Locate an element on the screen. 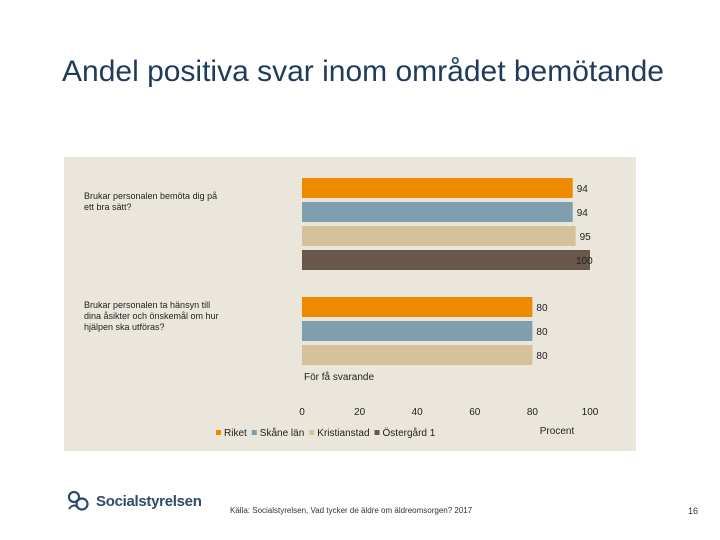 This screenshot has height=540, width=720. bar-value-label-0-3: 100 is located at coordinates (584, 261).